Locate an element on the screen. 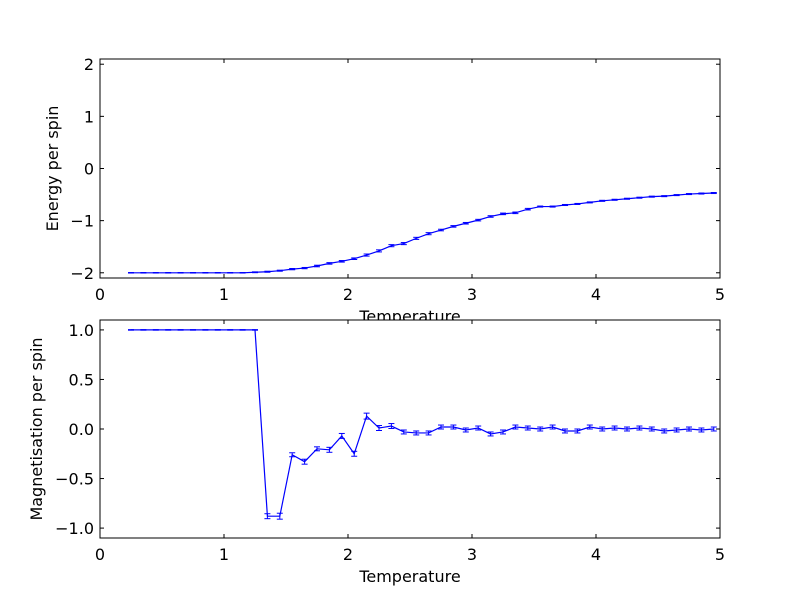 The image size is (800, 597). magnetisation-x-tick-label: 3 is located at coordinates (472, 554).